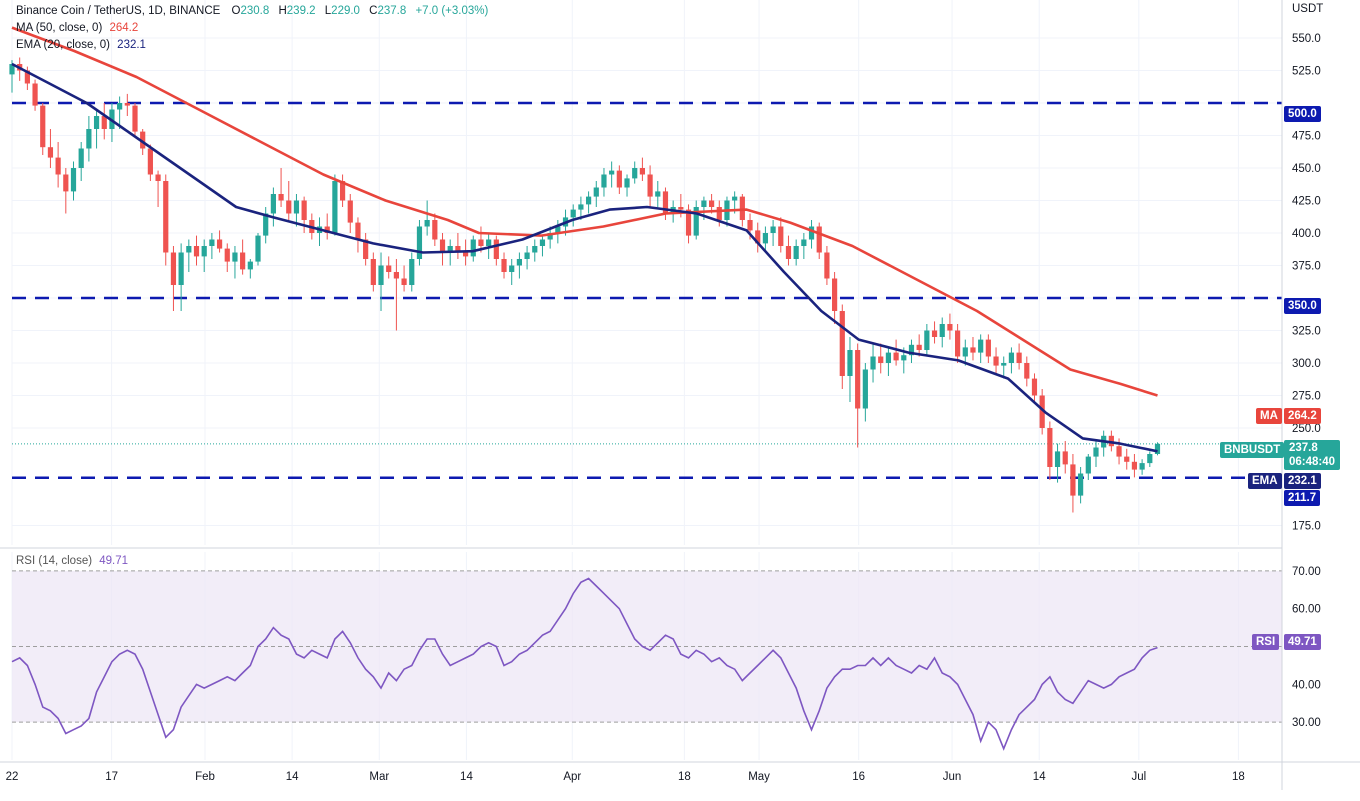 This screenshot has height=801, width=1360. I want to click on ma-tag-value: 264.2, so click(1302, 416).